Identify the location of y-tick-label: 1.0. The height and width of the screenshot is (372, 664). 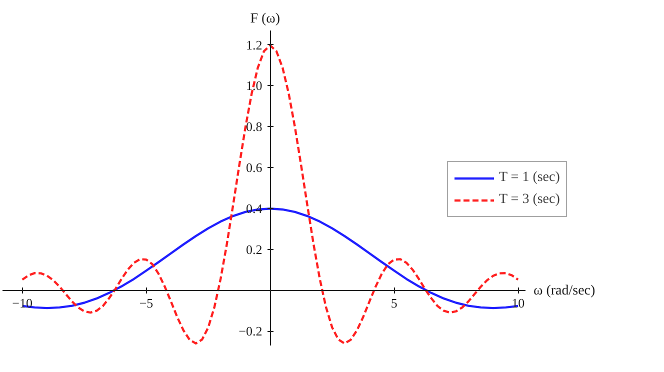
(254, 86).